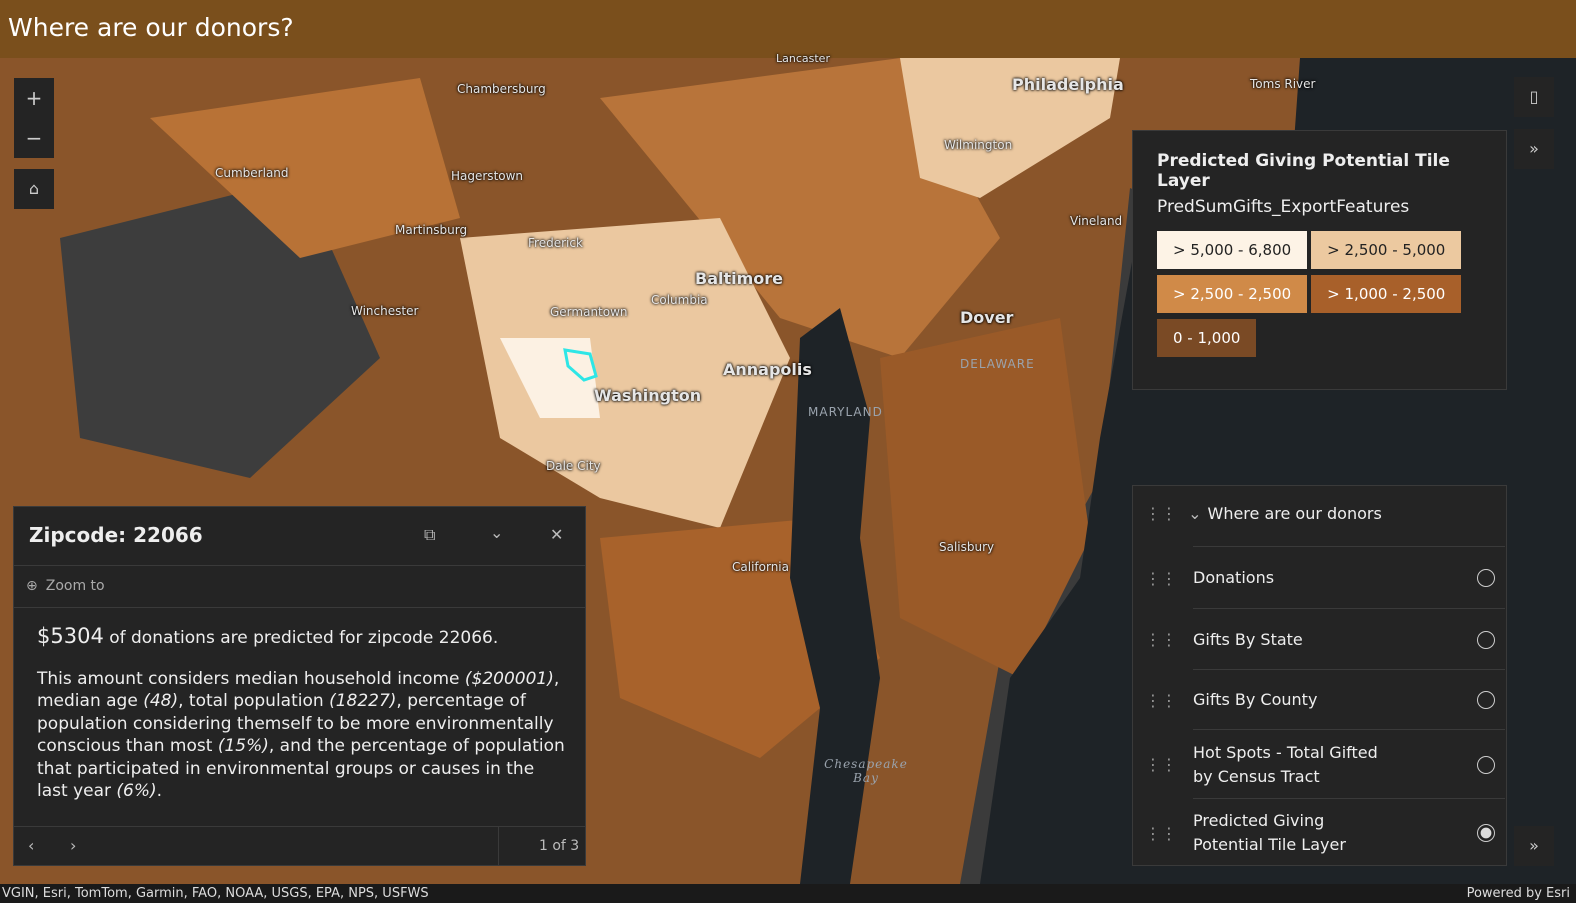 This screenshot has height=903, width=1576. What do you see at coordinates (1283, 84) in the screenshot?
I see `place-label: Toms River` at bounding box center [1283, 84].